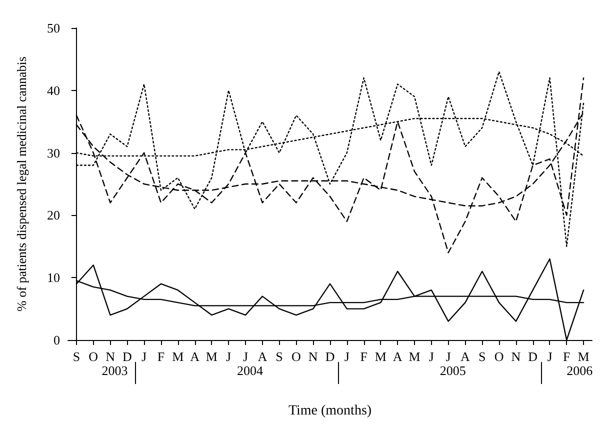 The height and width of the screenshot is (438, 600). Describe the element at coordinates (580, 370) in the screenshot. I see `text: 2006` at that location.